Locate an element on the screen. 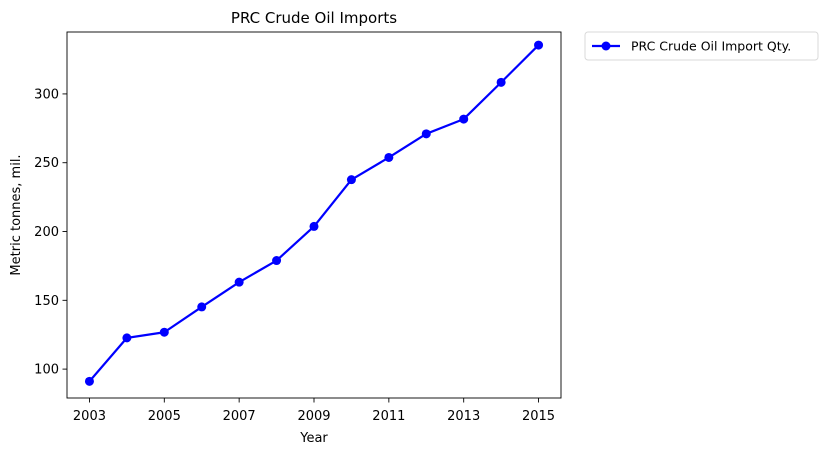  x-tick-label: 2015 is located at coordinates (538, 416).